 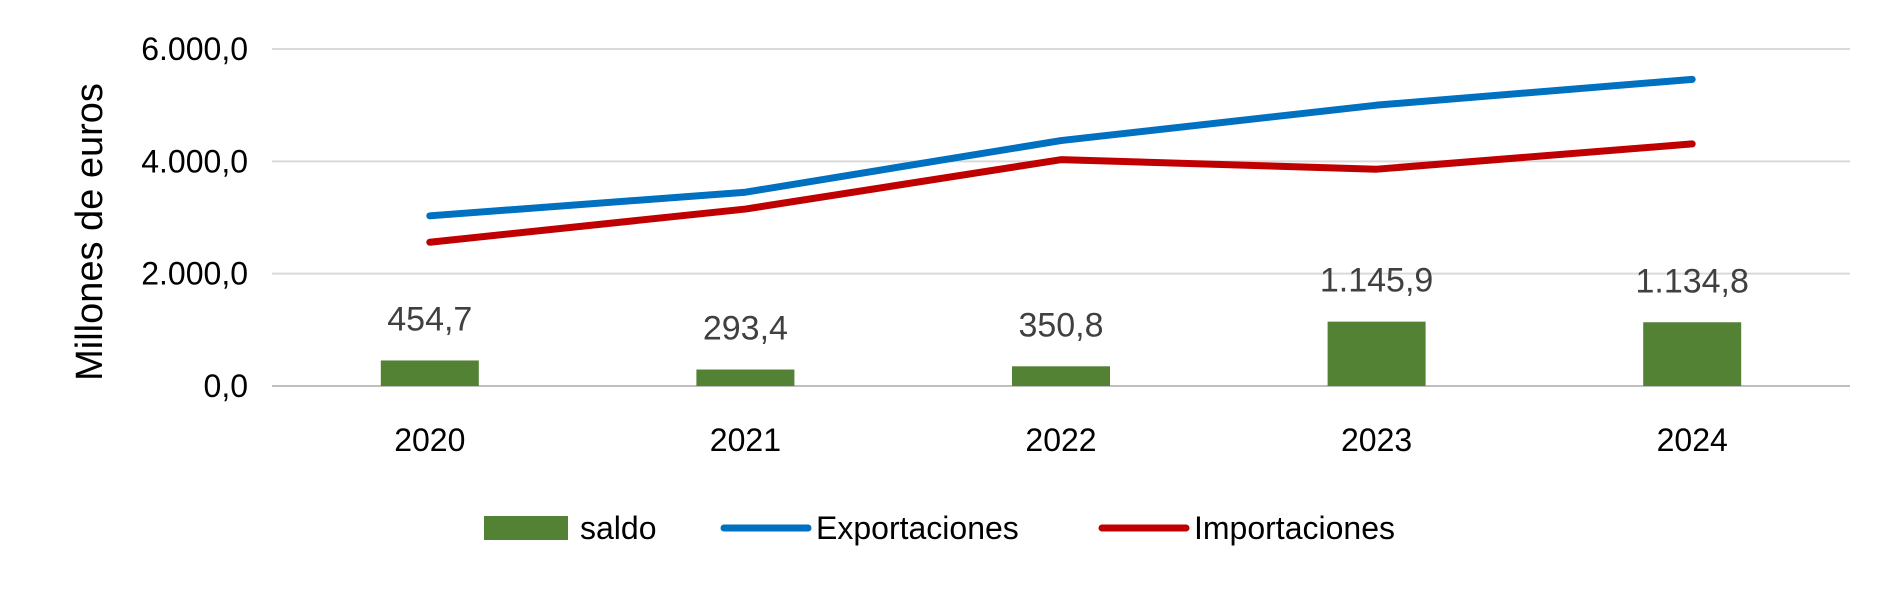 I want to click on line-importaciones, so click(x=1061, y=193).